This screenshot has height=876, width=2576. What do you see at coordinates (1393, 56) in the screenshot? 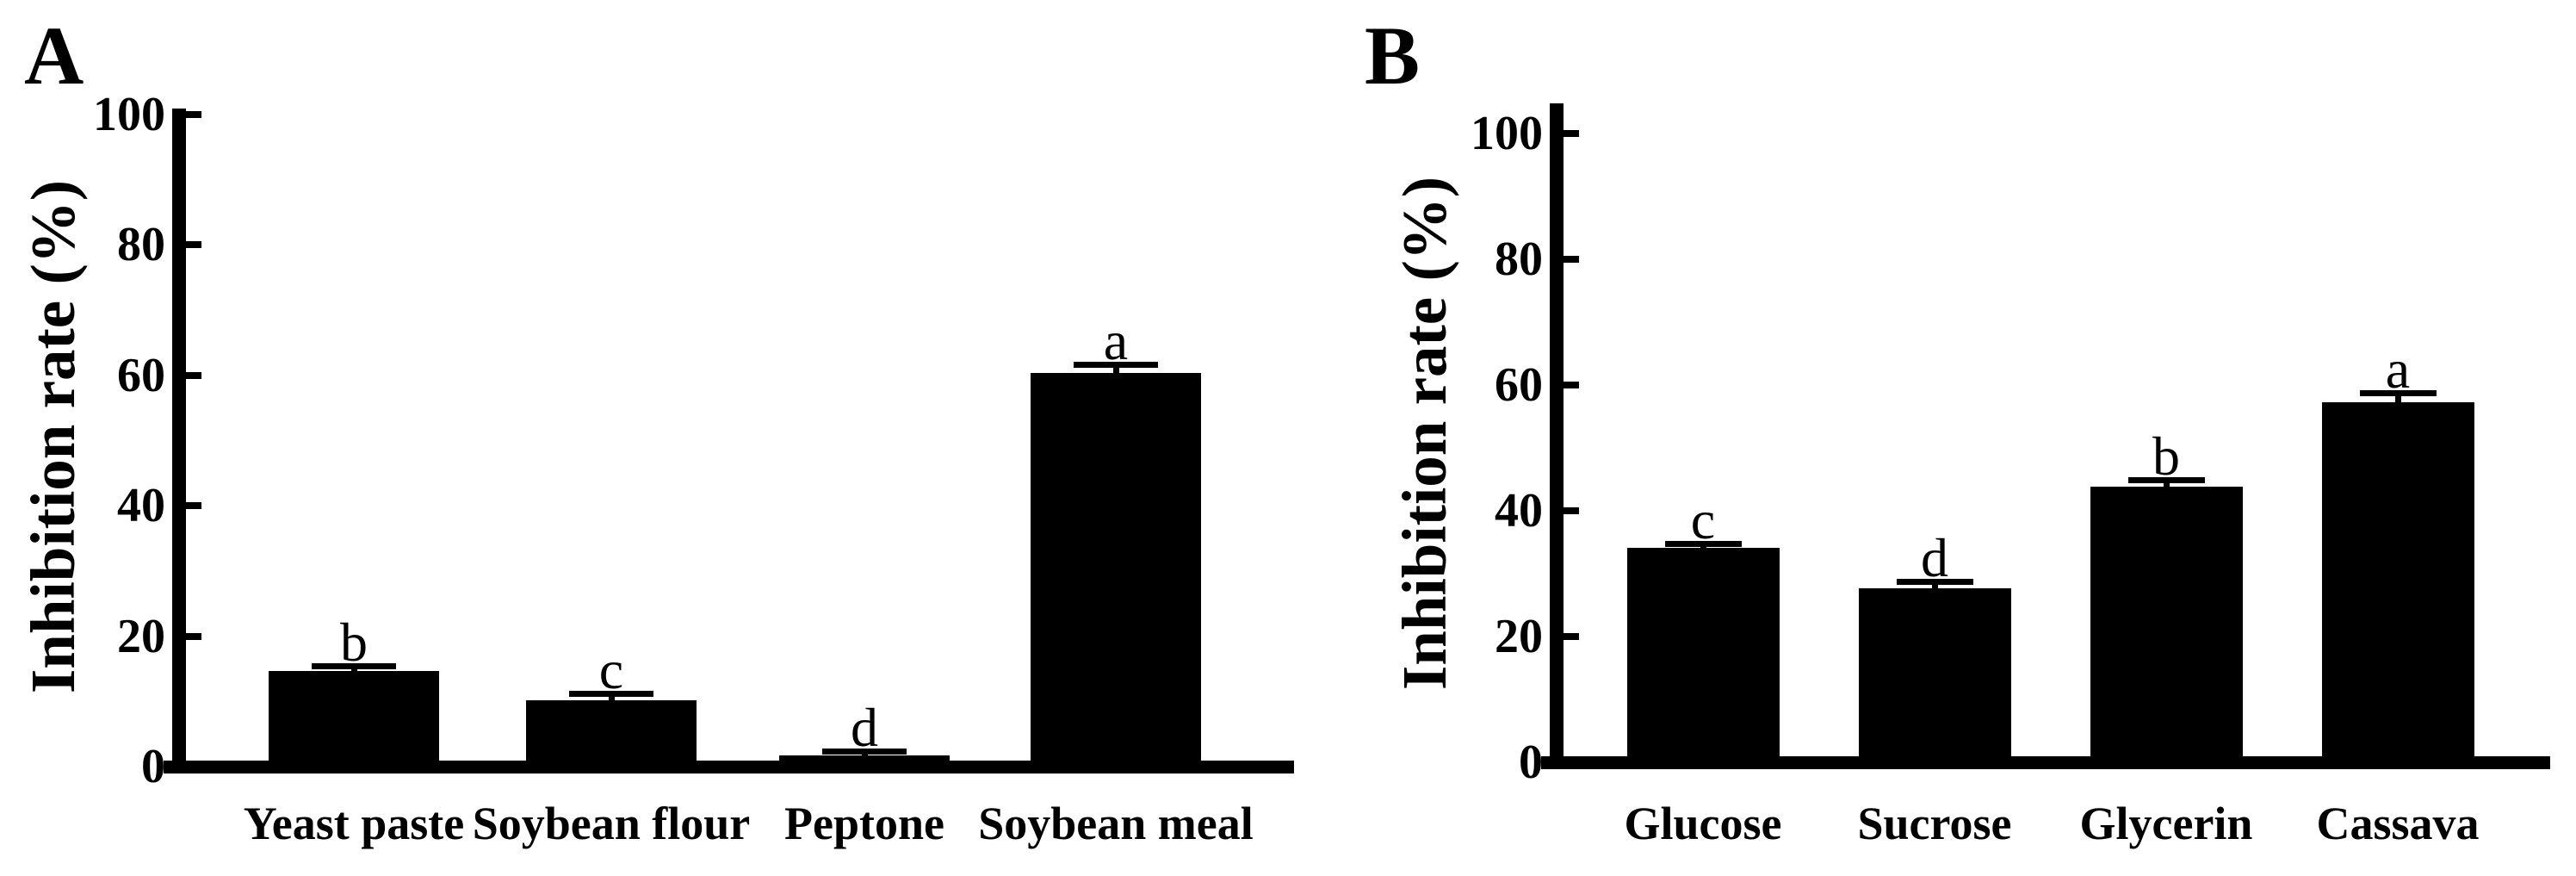
I see `panel-label-letter: B` at bounding box center [1393, 56].